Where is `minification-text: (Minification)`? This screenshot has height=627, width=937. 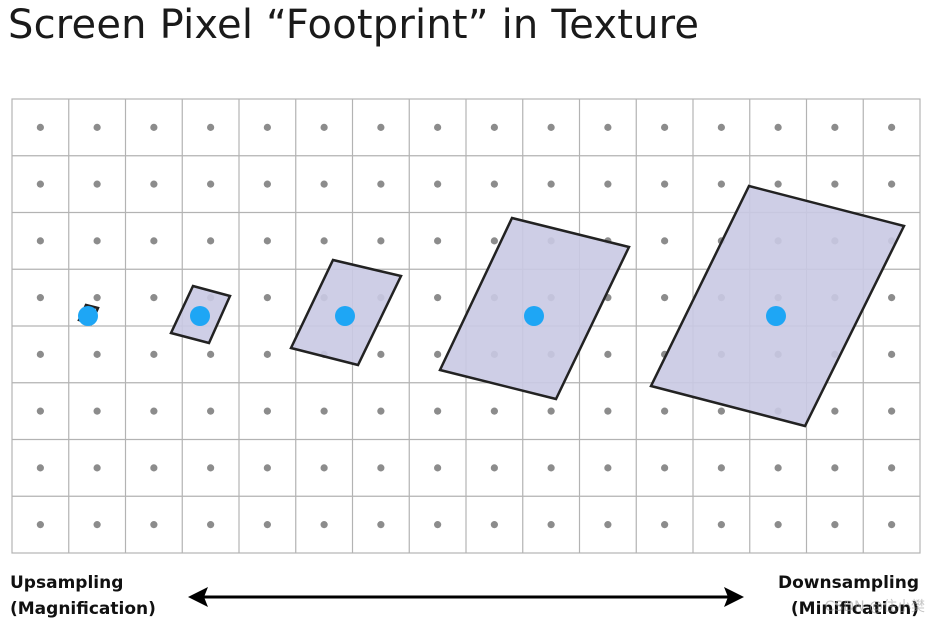 minification-text: (Minification) is located at coordinates (854, 609).